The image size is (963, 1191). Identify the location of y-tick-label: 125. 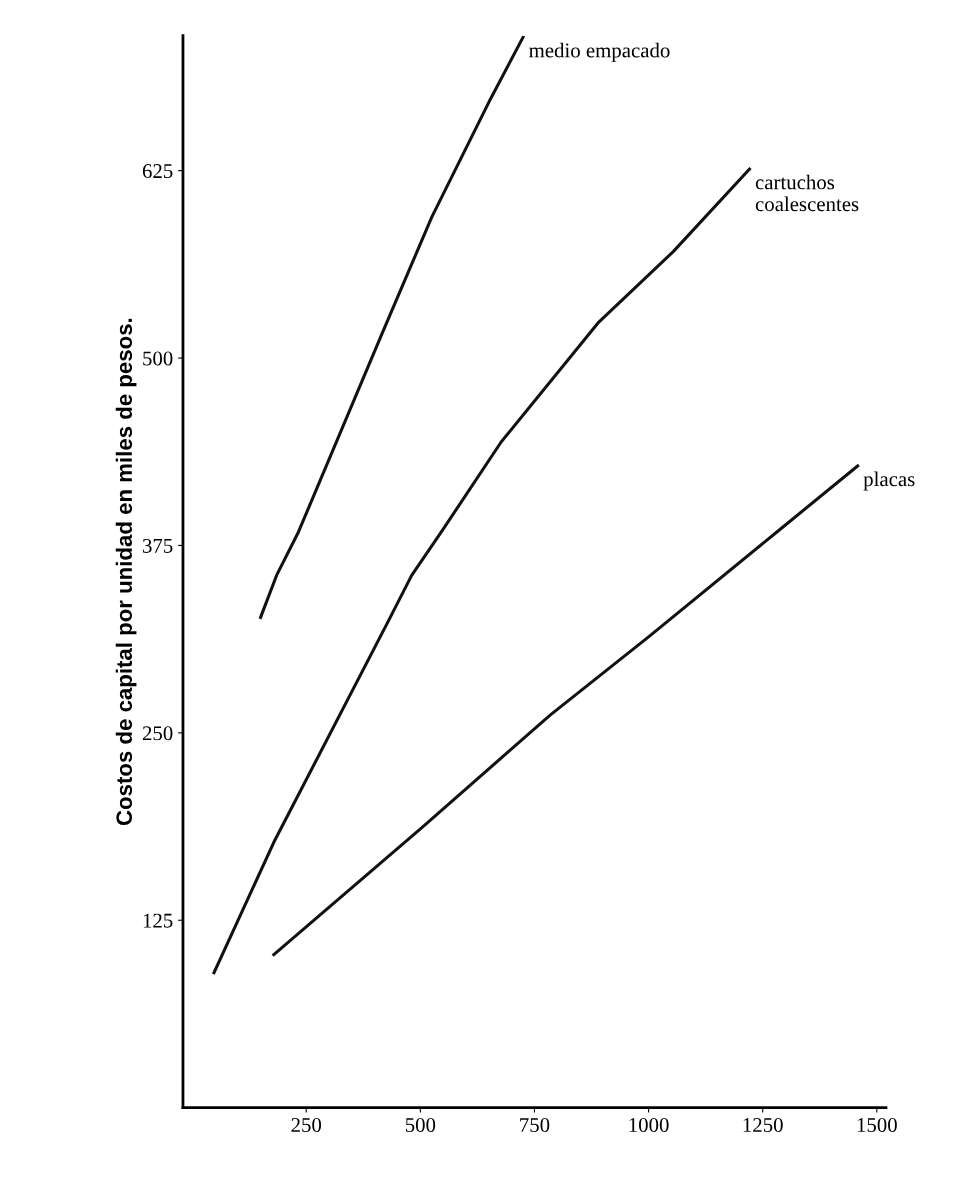
(158, 920).